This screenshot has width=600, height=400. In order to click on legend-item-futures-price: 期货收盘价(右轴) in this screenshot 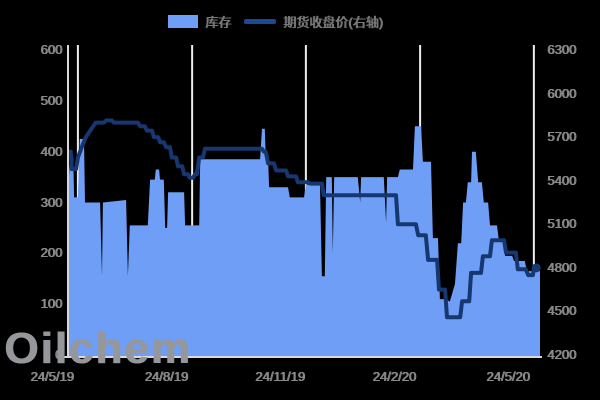, I will do `click(313, 21)`.